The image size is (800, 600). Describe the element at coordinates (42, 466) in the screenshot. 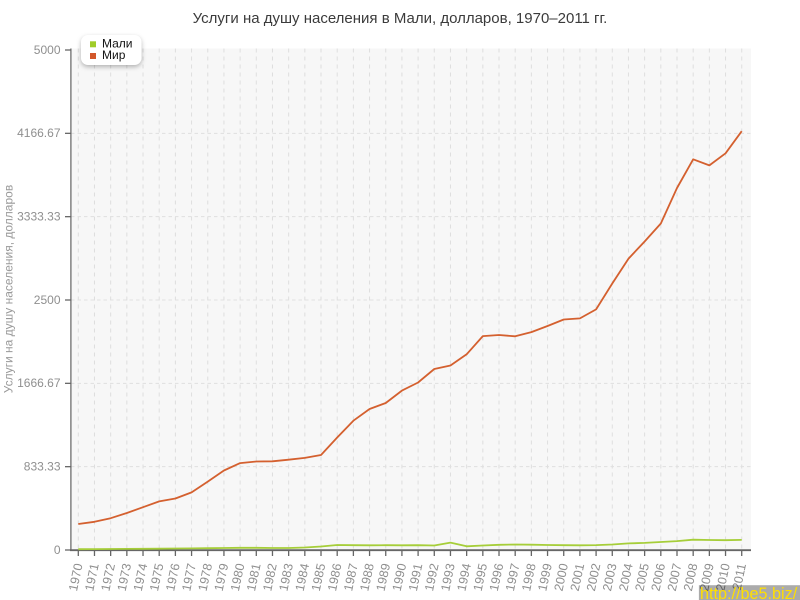

I see `svg-text: 833.33` at that location.